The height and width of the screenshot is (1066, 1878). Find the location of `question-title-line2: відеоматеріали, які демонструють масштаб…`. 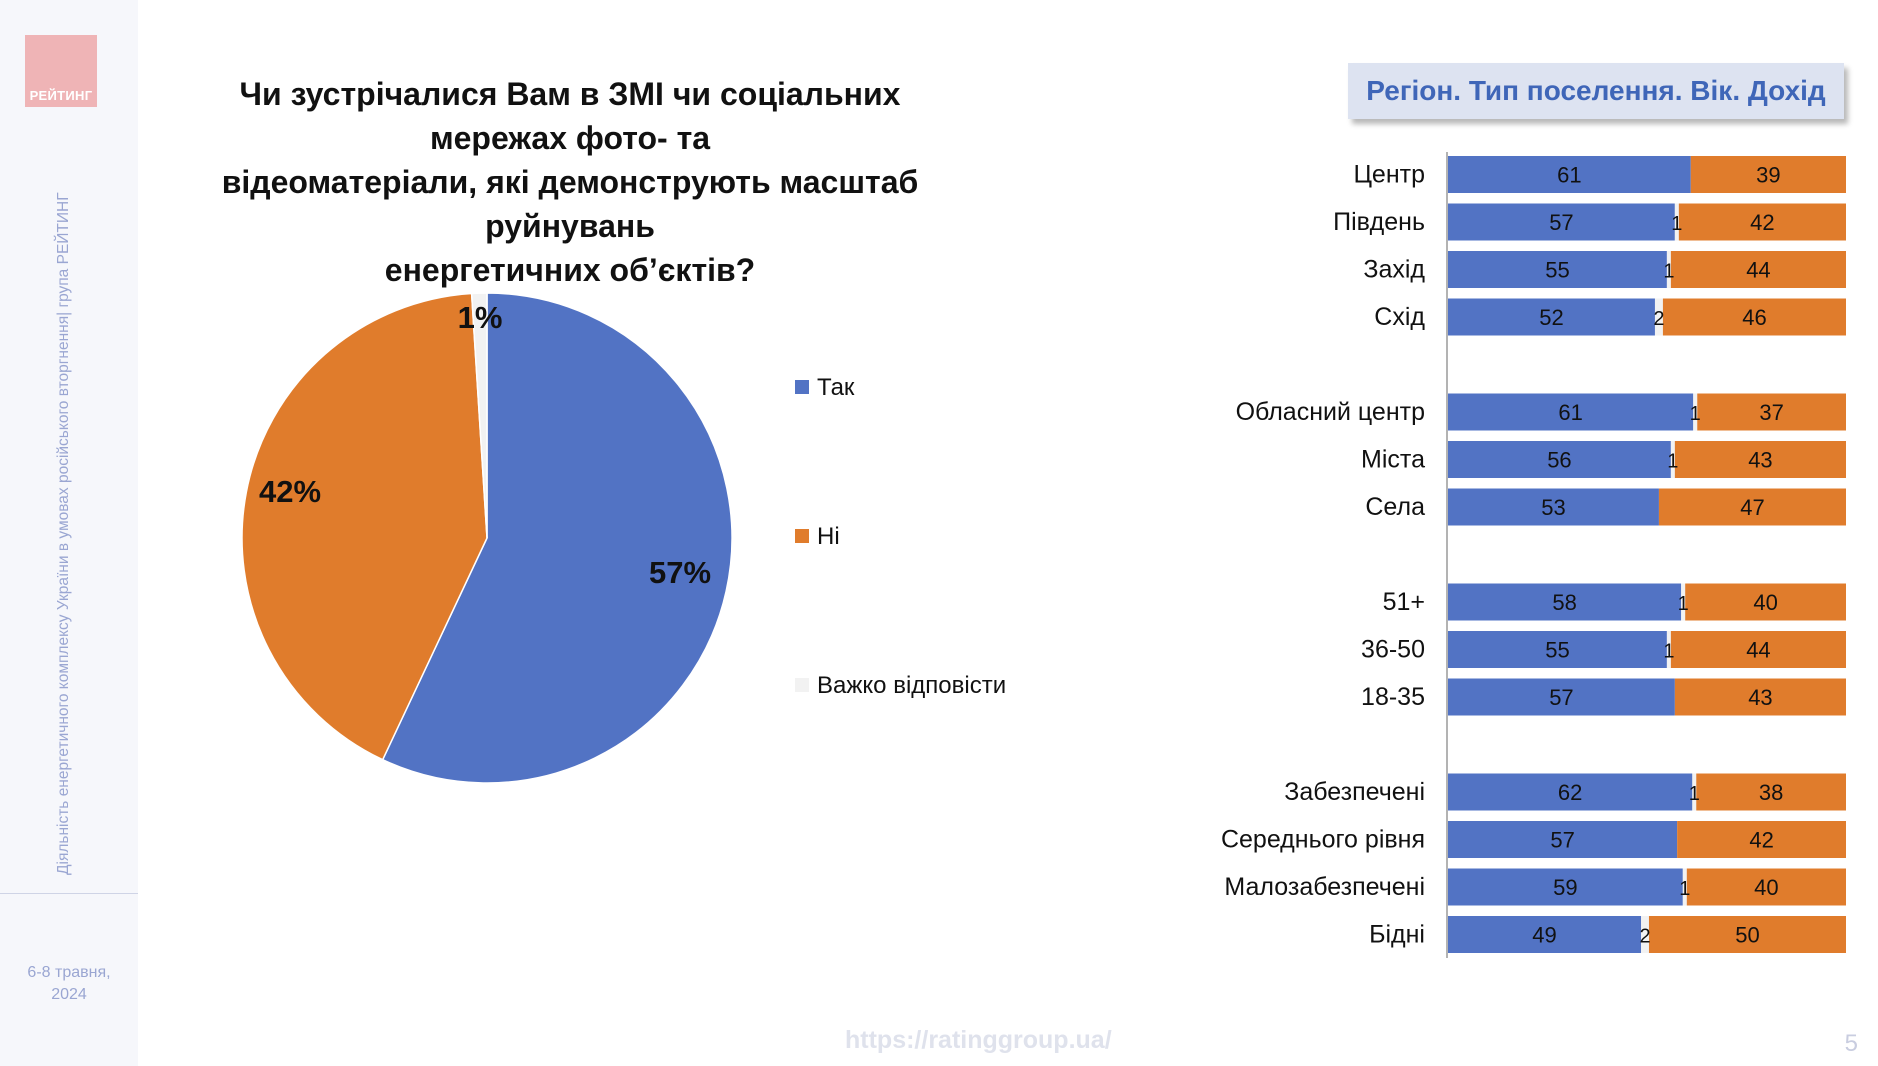

question-title-line2: відеоматеріали, які демонструють масштаб… is located at coordinates (570, 204).